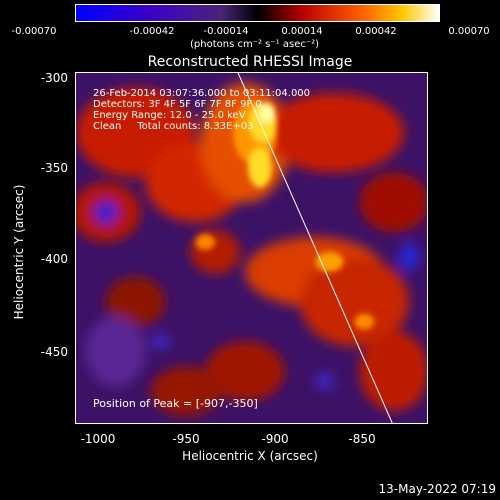 The width and height of the screenshot is (500, 500). I want to click on y-tick: -300, so click(54, 78).